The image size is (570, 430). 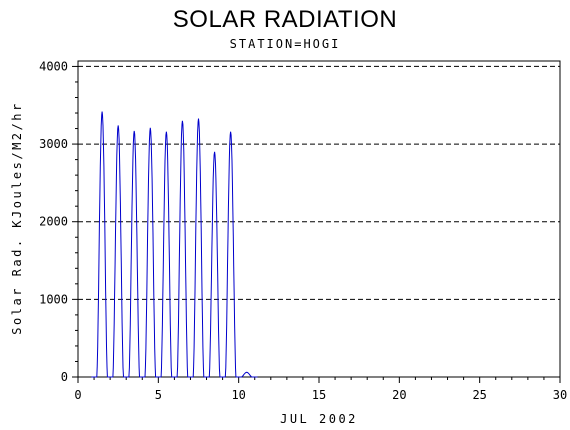 What do you see at coordinates (399, 395) in the screenshot?
I see `x-tick-label: 20` at bounding box center [399, 395].